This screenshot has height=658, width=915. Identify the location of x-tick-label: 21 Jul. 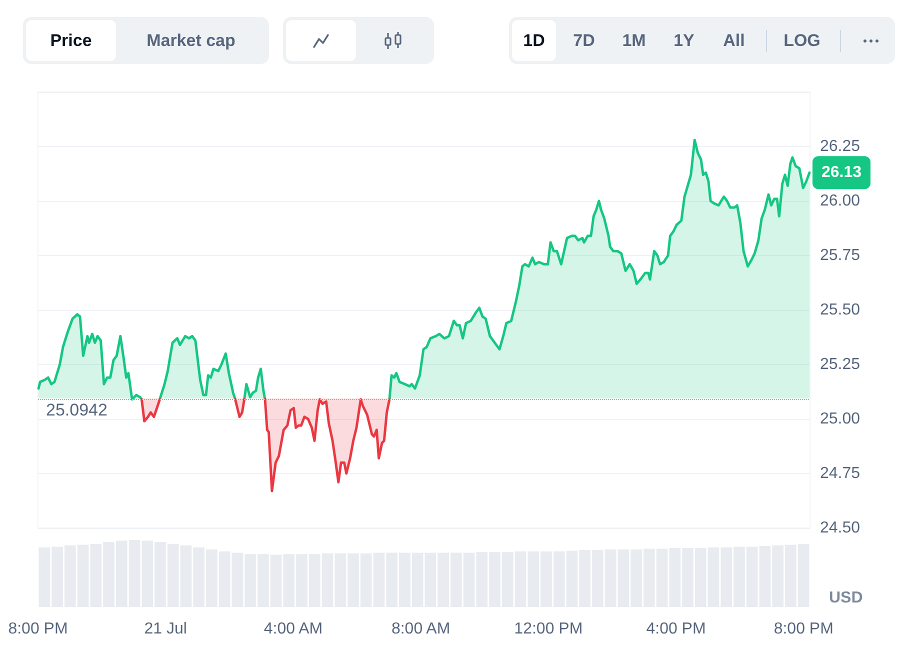
(165, 629).